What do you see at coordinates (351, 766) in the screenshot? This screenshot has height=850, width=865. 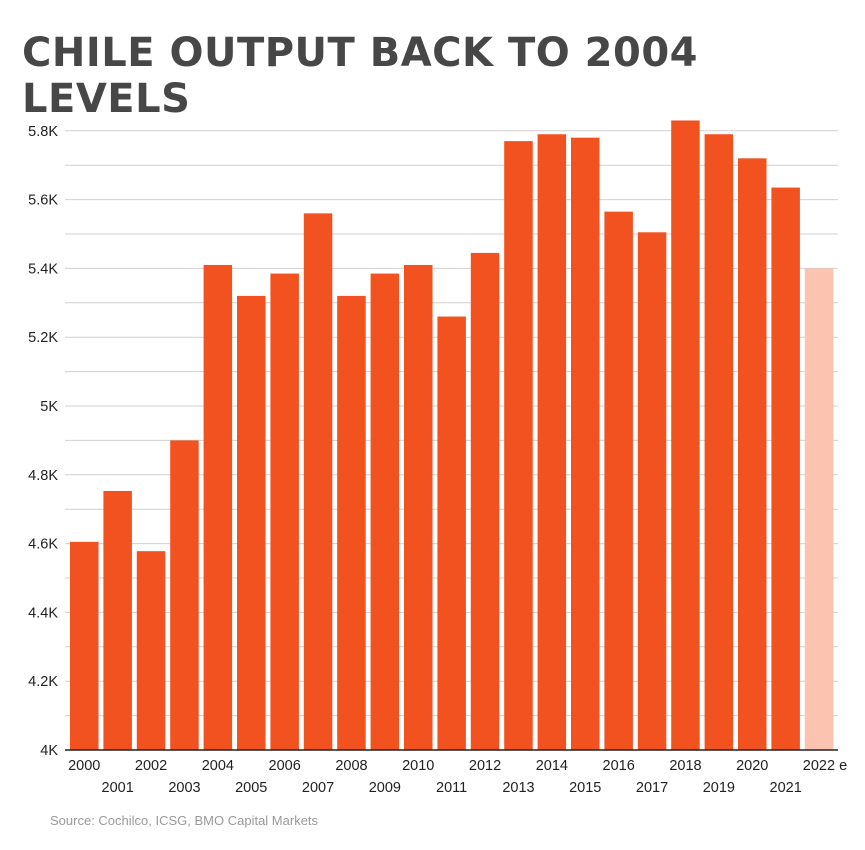 I see `x-tick-label: 2008` at bounding box center [351, 766].